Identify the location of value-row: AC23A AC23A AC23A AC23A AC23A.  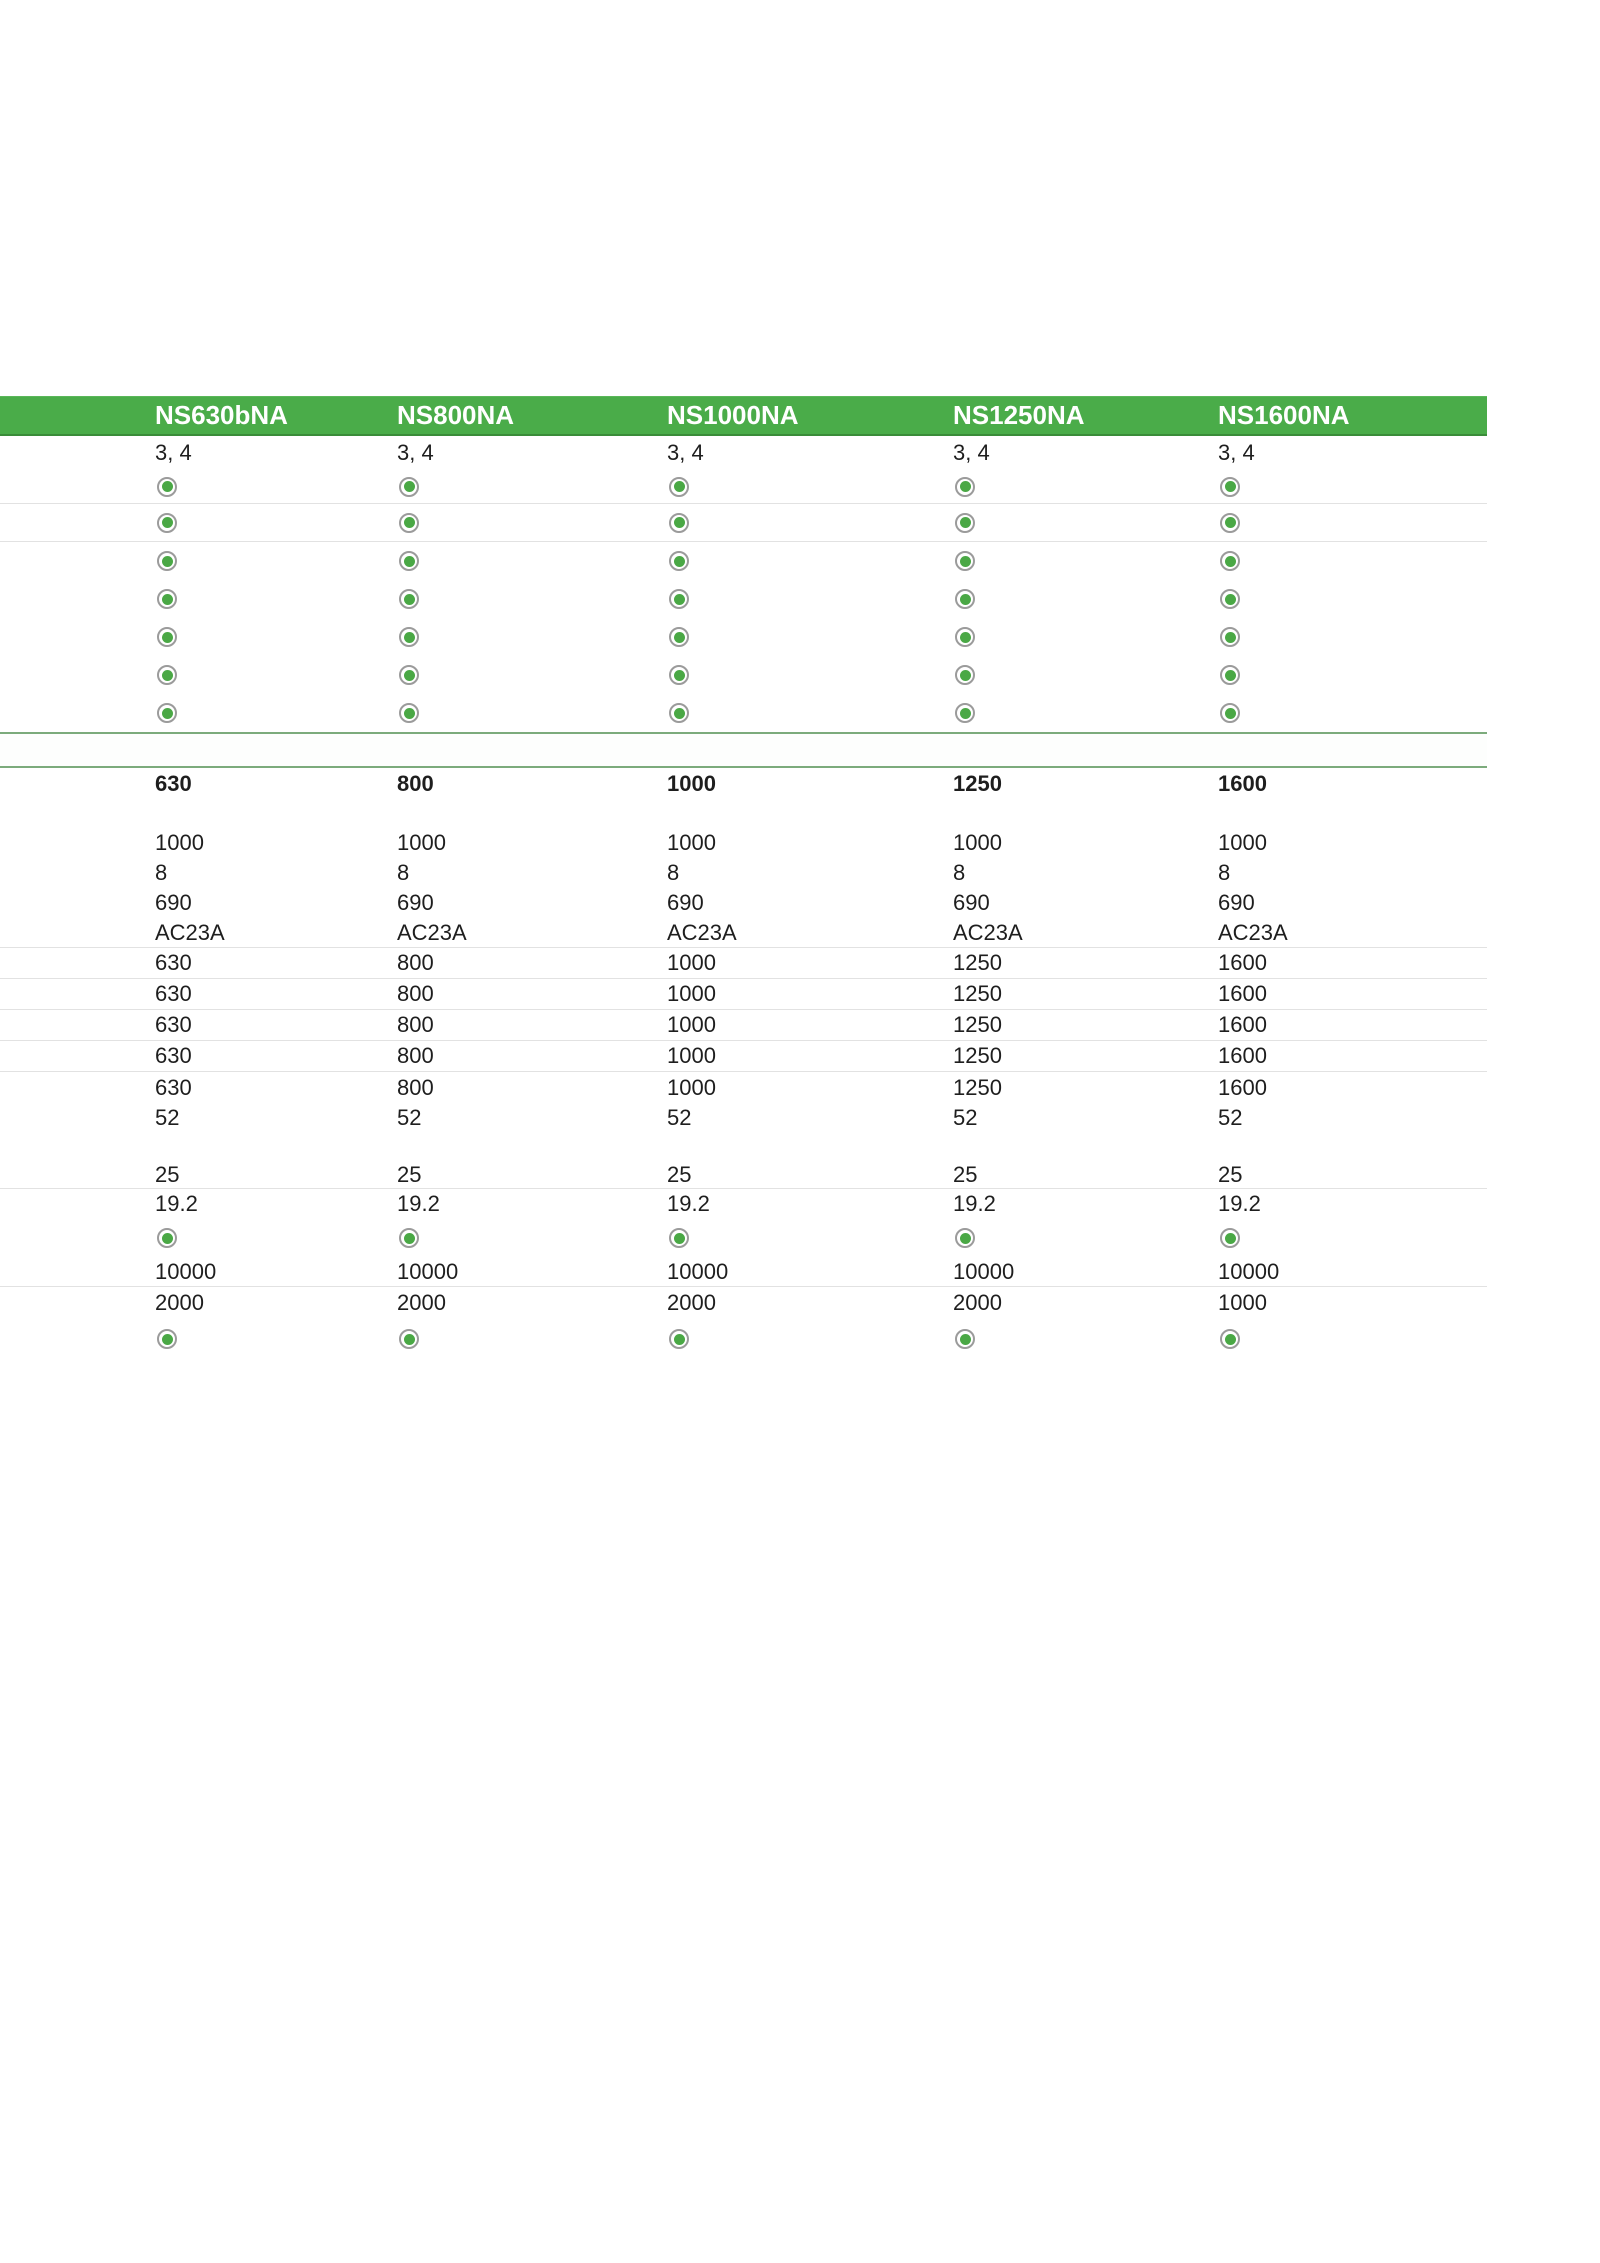
(743, 933).